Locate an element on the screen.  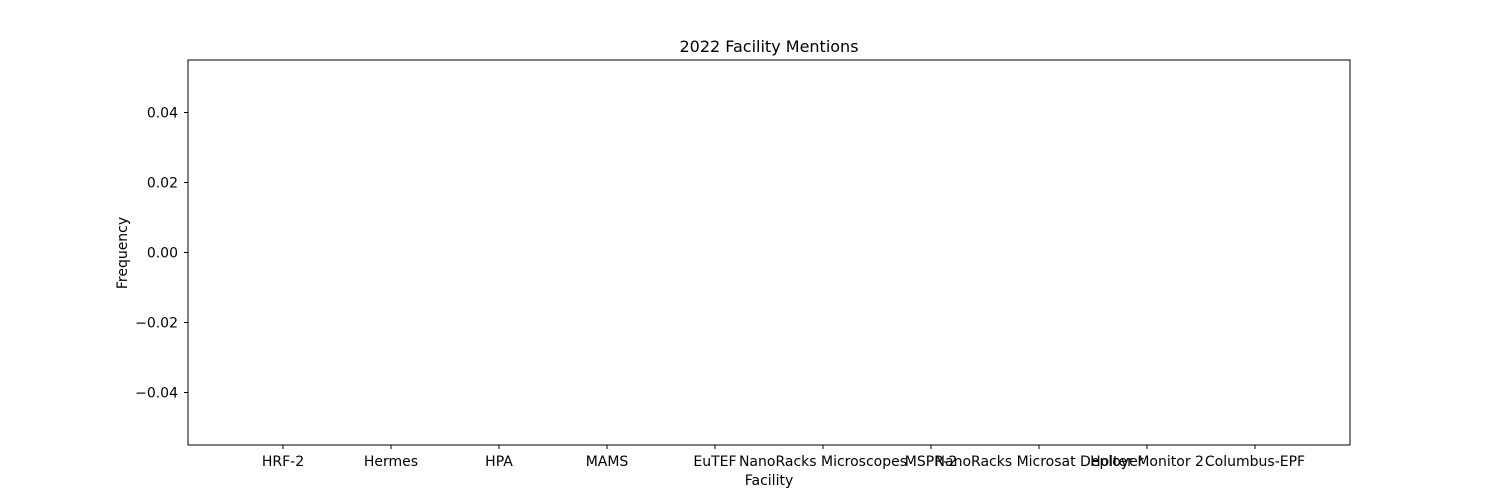
y-tick-label: 0.00 is located at coordinates (162, 254).